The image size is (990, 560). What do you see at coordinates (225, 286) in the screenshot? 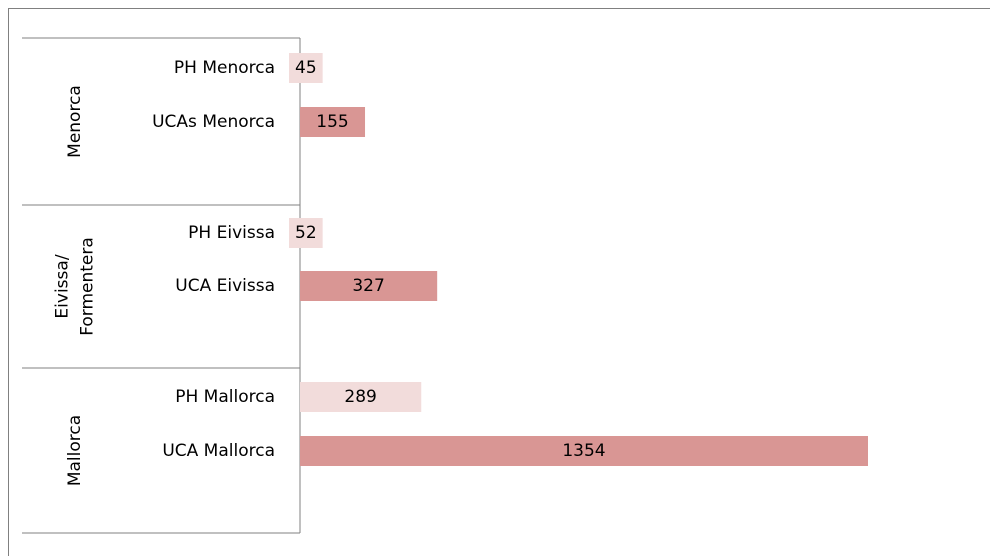
I see `category-label: UCA Eivissa` at bounding box center [225, 286].